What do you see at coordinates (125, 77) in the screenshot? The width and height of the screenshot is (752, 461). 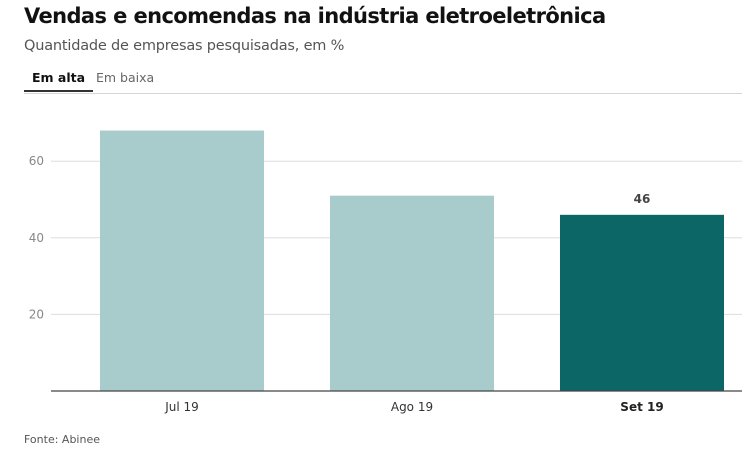 I see `tab-em-baixa: Em baixa` at bounding box center [125, 77].